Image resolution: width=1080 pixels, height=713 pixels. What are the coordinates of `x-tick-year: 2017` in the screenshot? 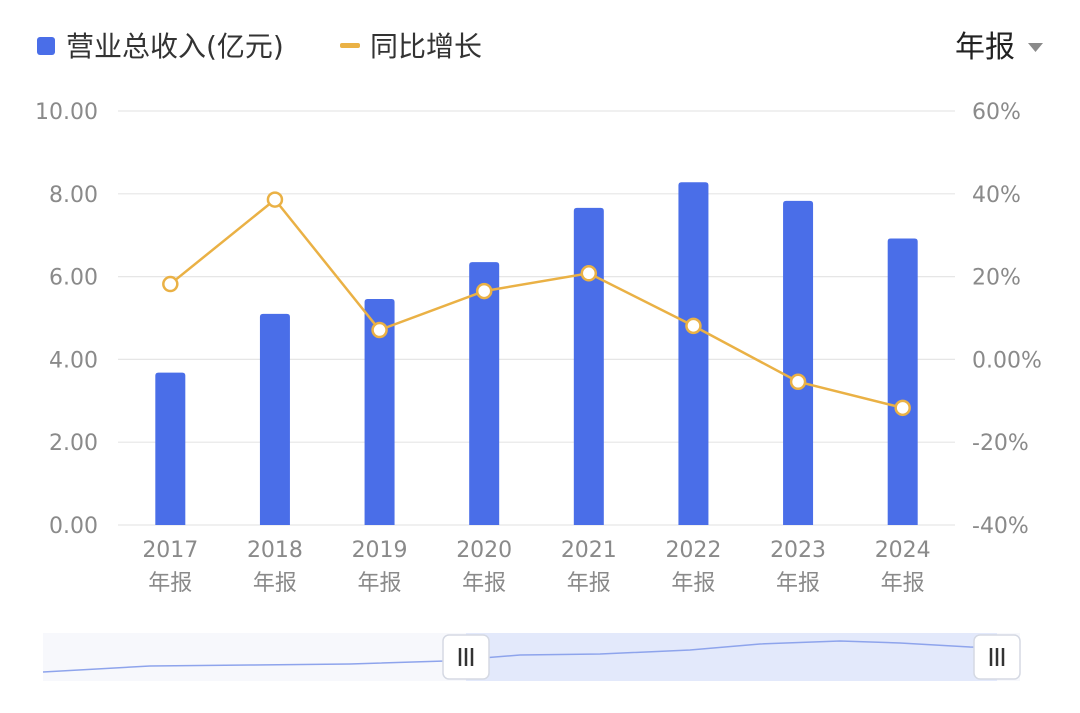 It's located at (170, 550).